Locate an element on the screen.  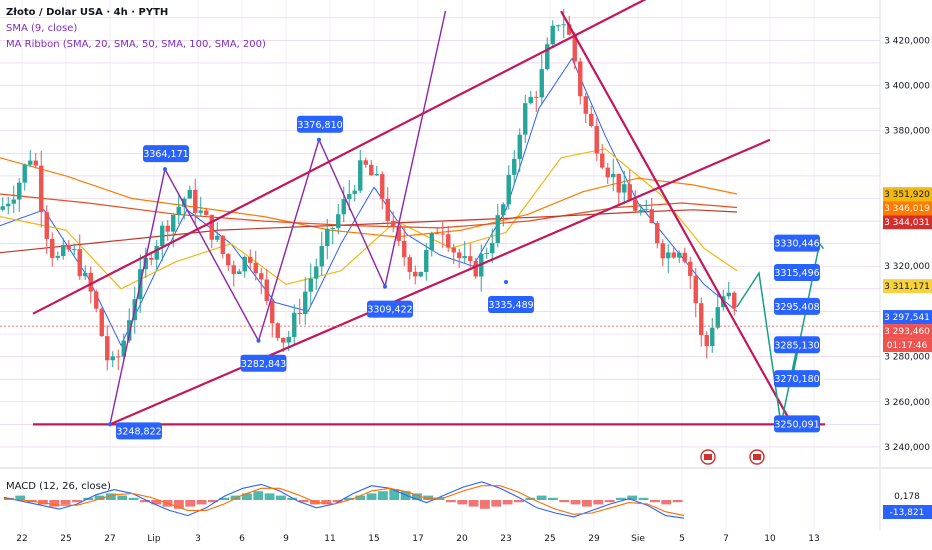
annotation-dot is located at coordinates (319, 139).